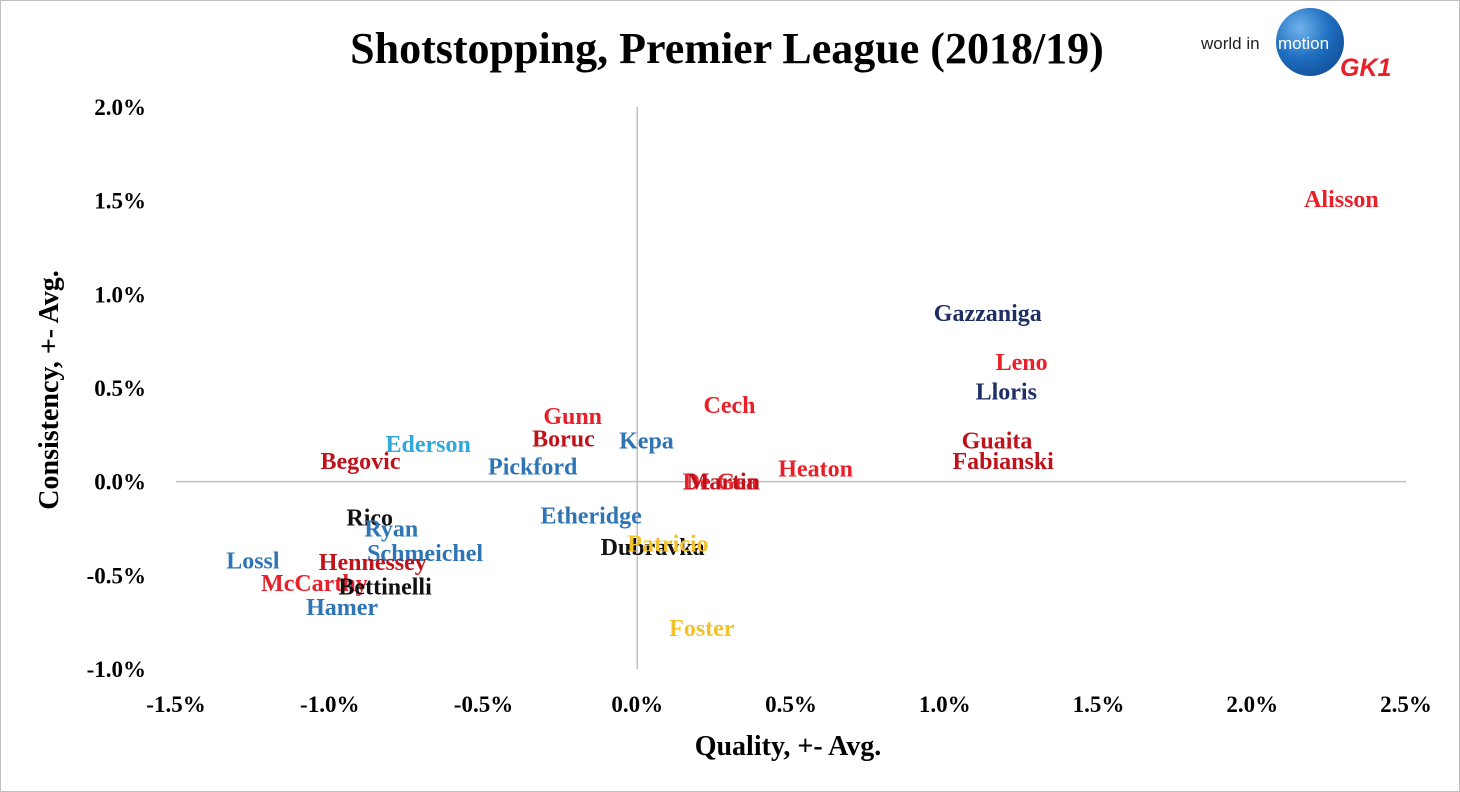 This screenshot has height=792, width=1460. What do you see at coordinates (175, 704) in the screenshot?
I see `x-tick-label: -1.5%` at bounding box center [175, 704].